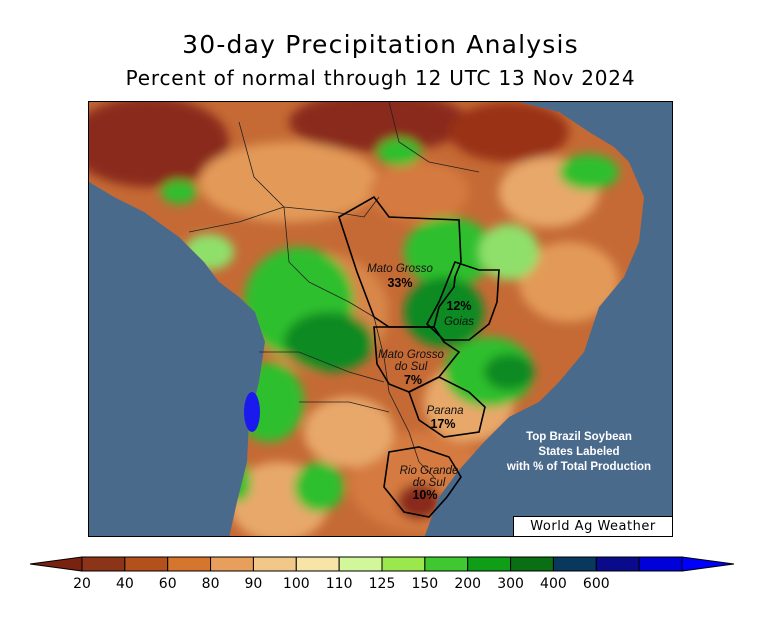 This screenshot has height=624, width=761. Describe the element at coordinates (339, 584) in the screenshot. I see `legend-tick-110: 110` at that location.